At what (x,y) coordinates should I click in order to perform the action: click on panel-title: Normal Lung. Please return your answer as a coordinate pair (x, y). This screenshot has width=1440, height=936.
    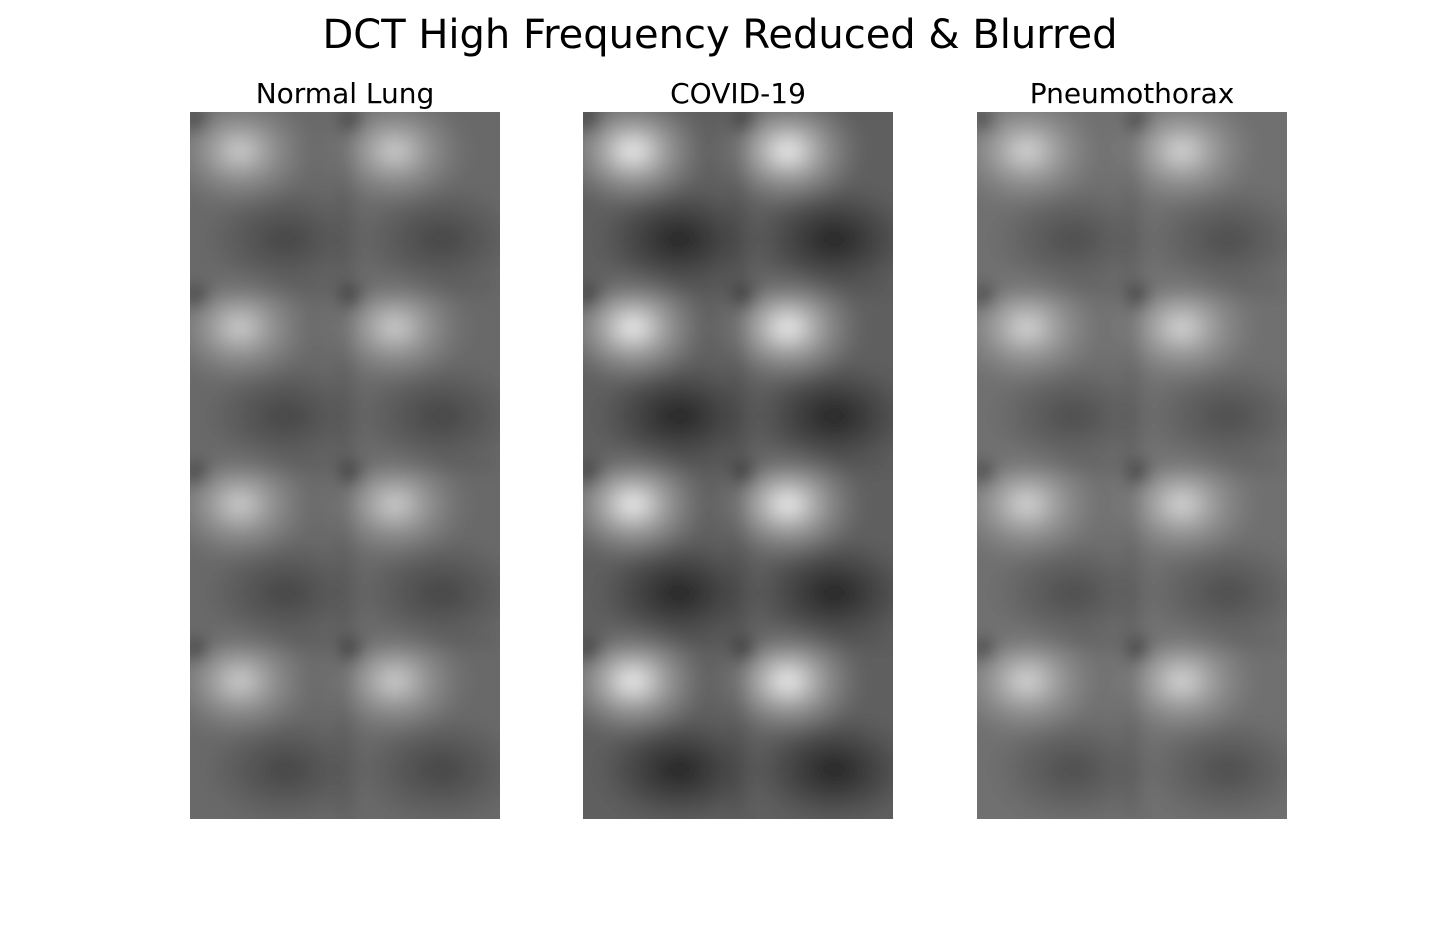
    Looking at the image, I should click on (345, 93).